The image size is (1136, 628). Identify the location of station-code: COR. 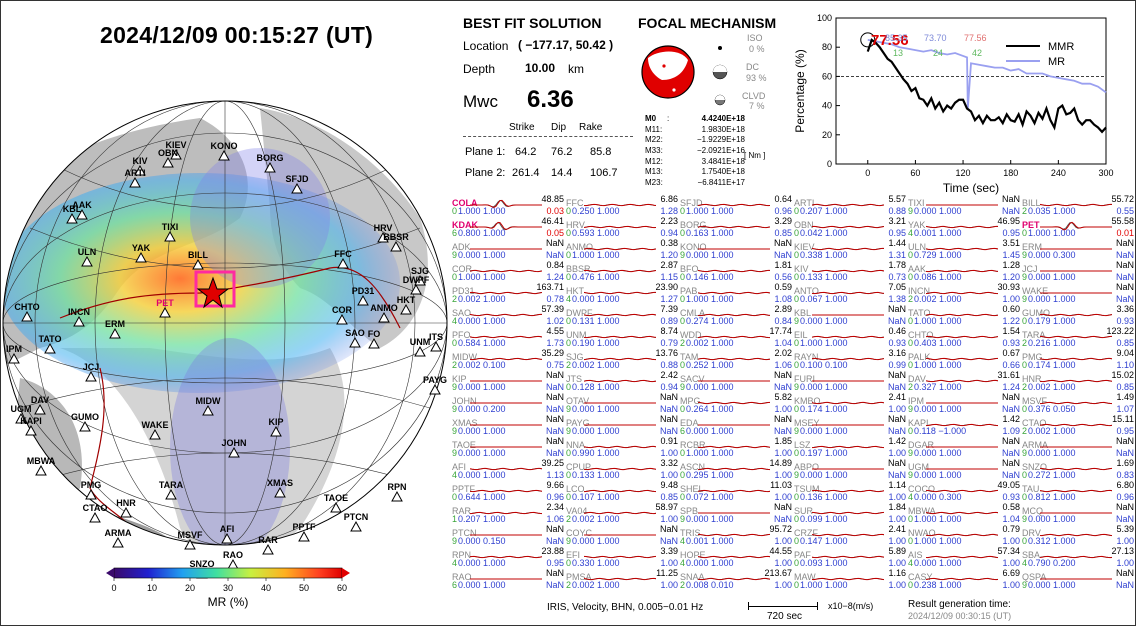
(462, 269).